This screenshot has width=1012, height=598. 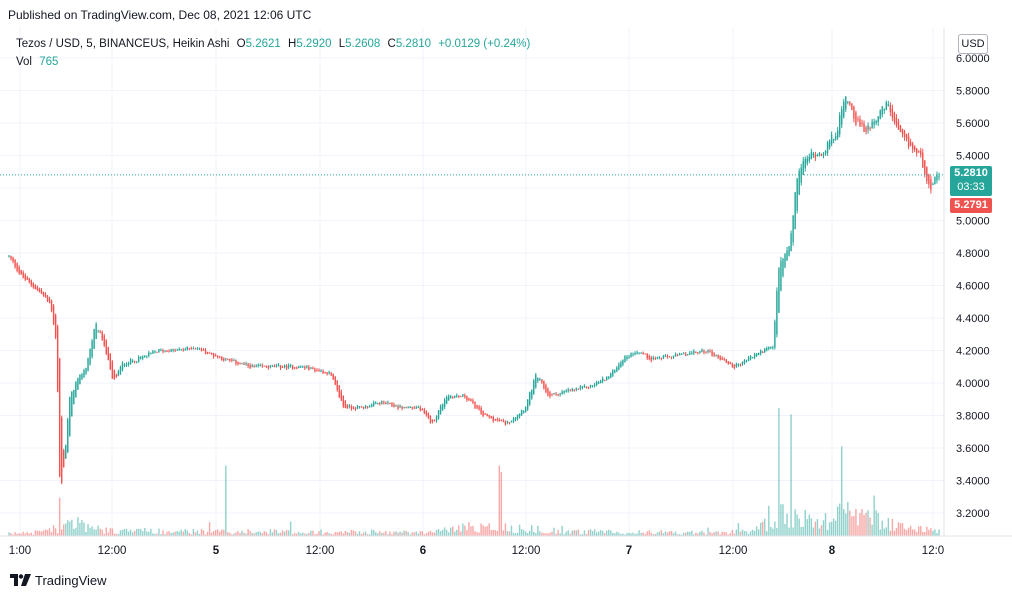 I want to click on footer-branding: TradingView, so click(x=58, y=580).